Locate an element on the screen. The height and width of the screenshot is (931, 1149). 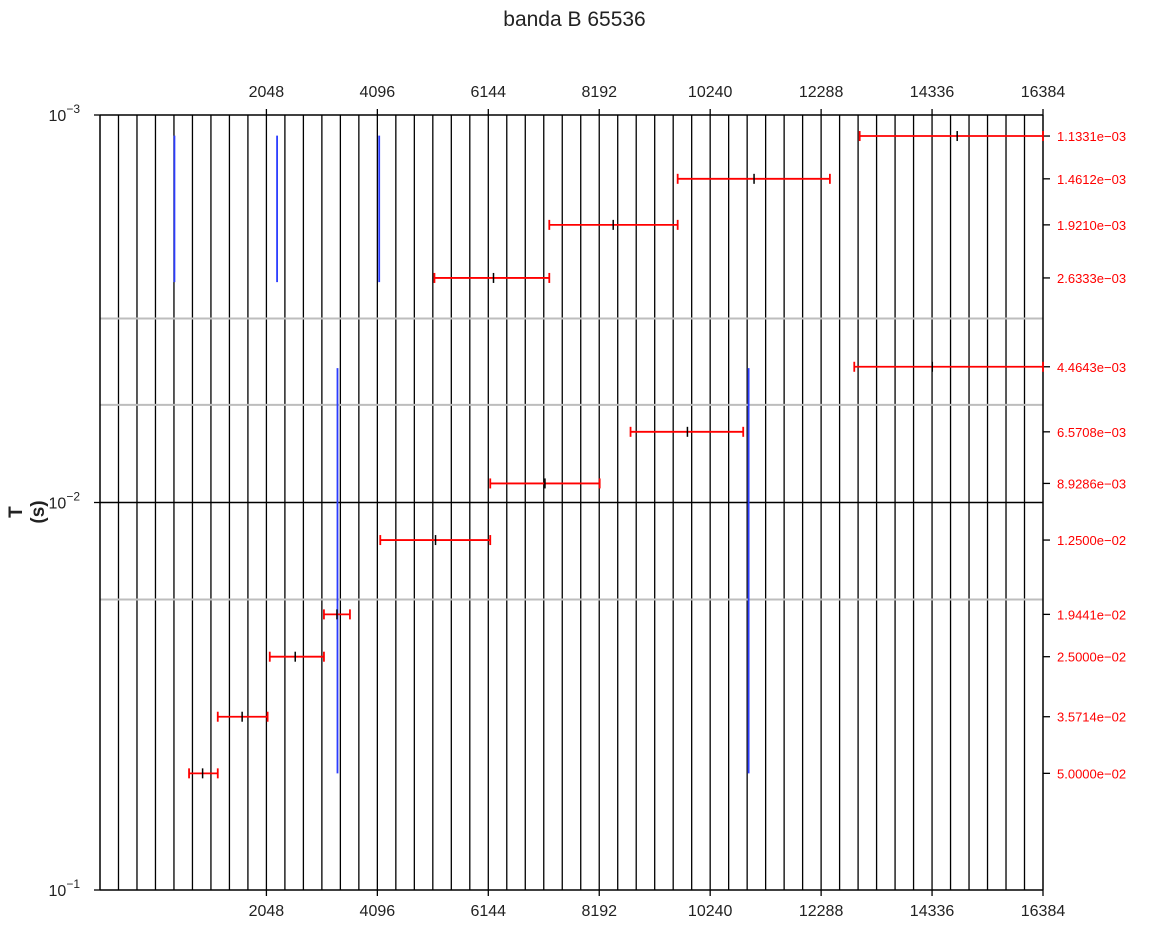
x-tick-label-top: 16384 is located at coordinates (1043, 92).